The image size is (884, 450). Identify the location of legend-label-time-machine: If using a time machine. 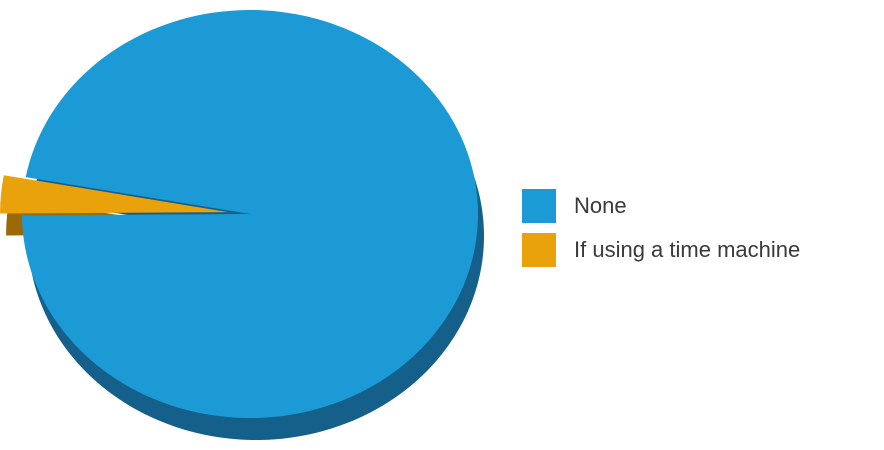
(687, 249).